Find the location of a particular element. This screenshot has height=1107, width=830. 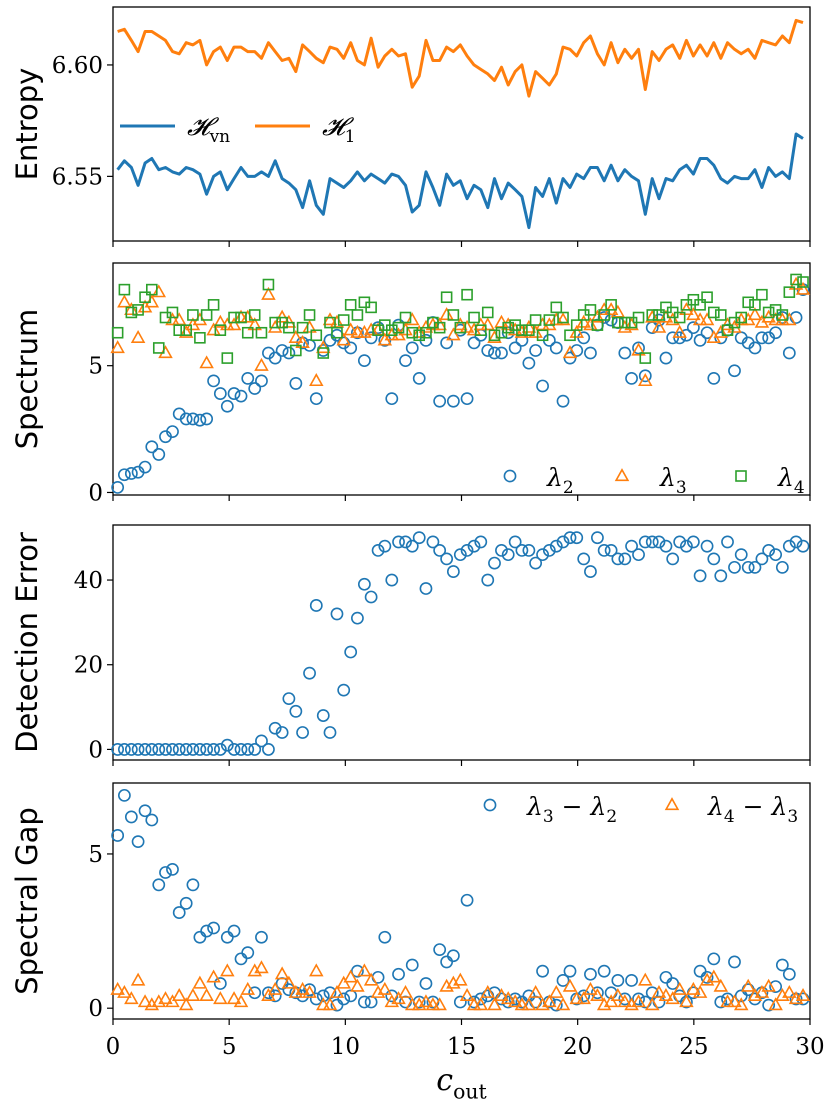

legend-label-lambda2: λ2 is located at coordinates (560, 480).